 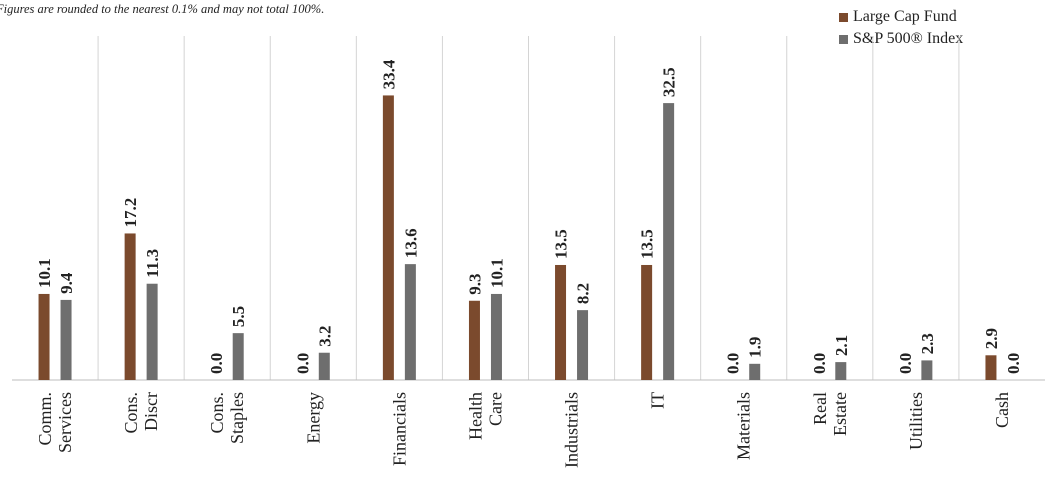 I want to click on data-label-large-cap-fund: 33.4, so click(x=388, y=74).